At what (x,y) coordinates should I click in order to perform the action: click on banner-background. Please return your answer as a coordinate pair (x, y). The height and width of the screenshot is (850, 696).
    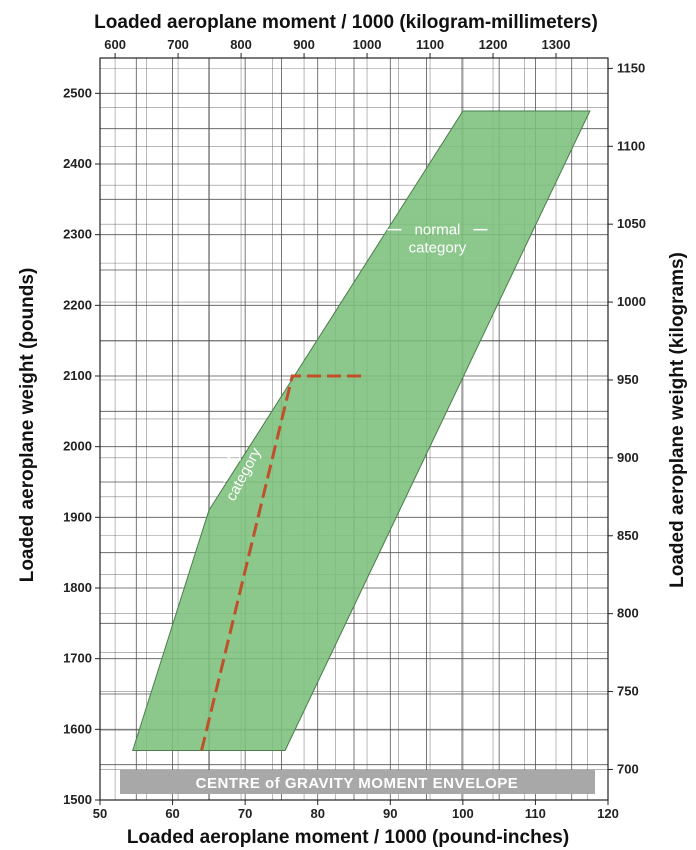
    Looking at the image, I should click on (357, 782).